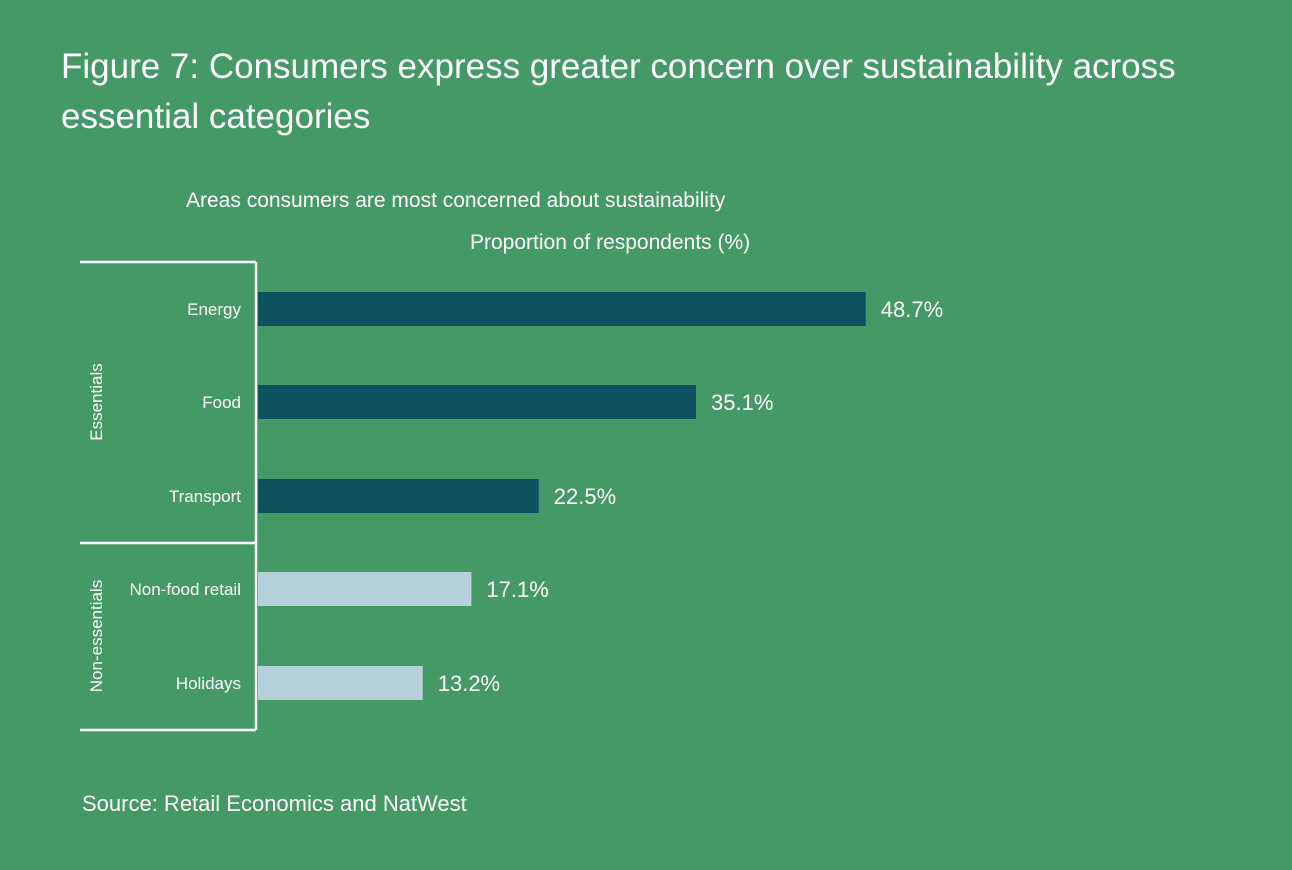 The image size is (1292, 870). What do you see at coordinates (912, 309) in the screenshot?
I see `value-label-energy: 48.7%` at bounding box center [912, 309].